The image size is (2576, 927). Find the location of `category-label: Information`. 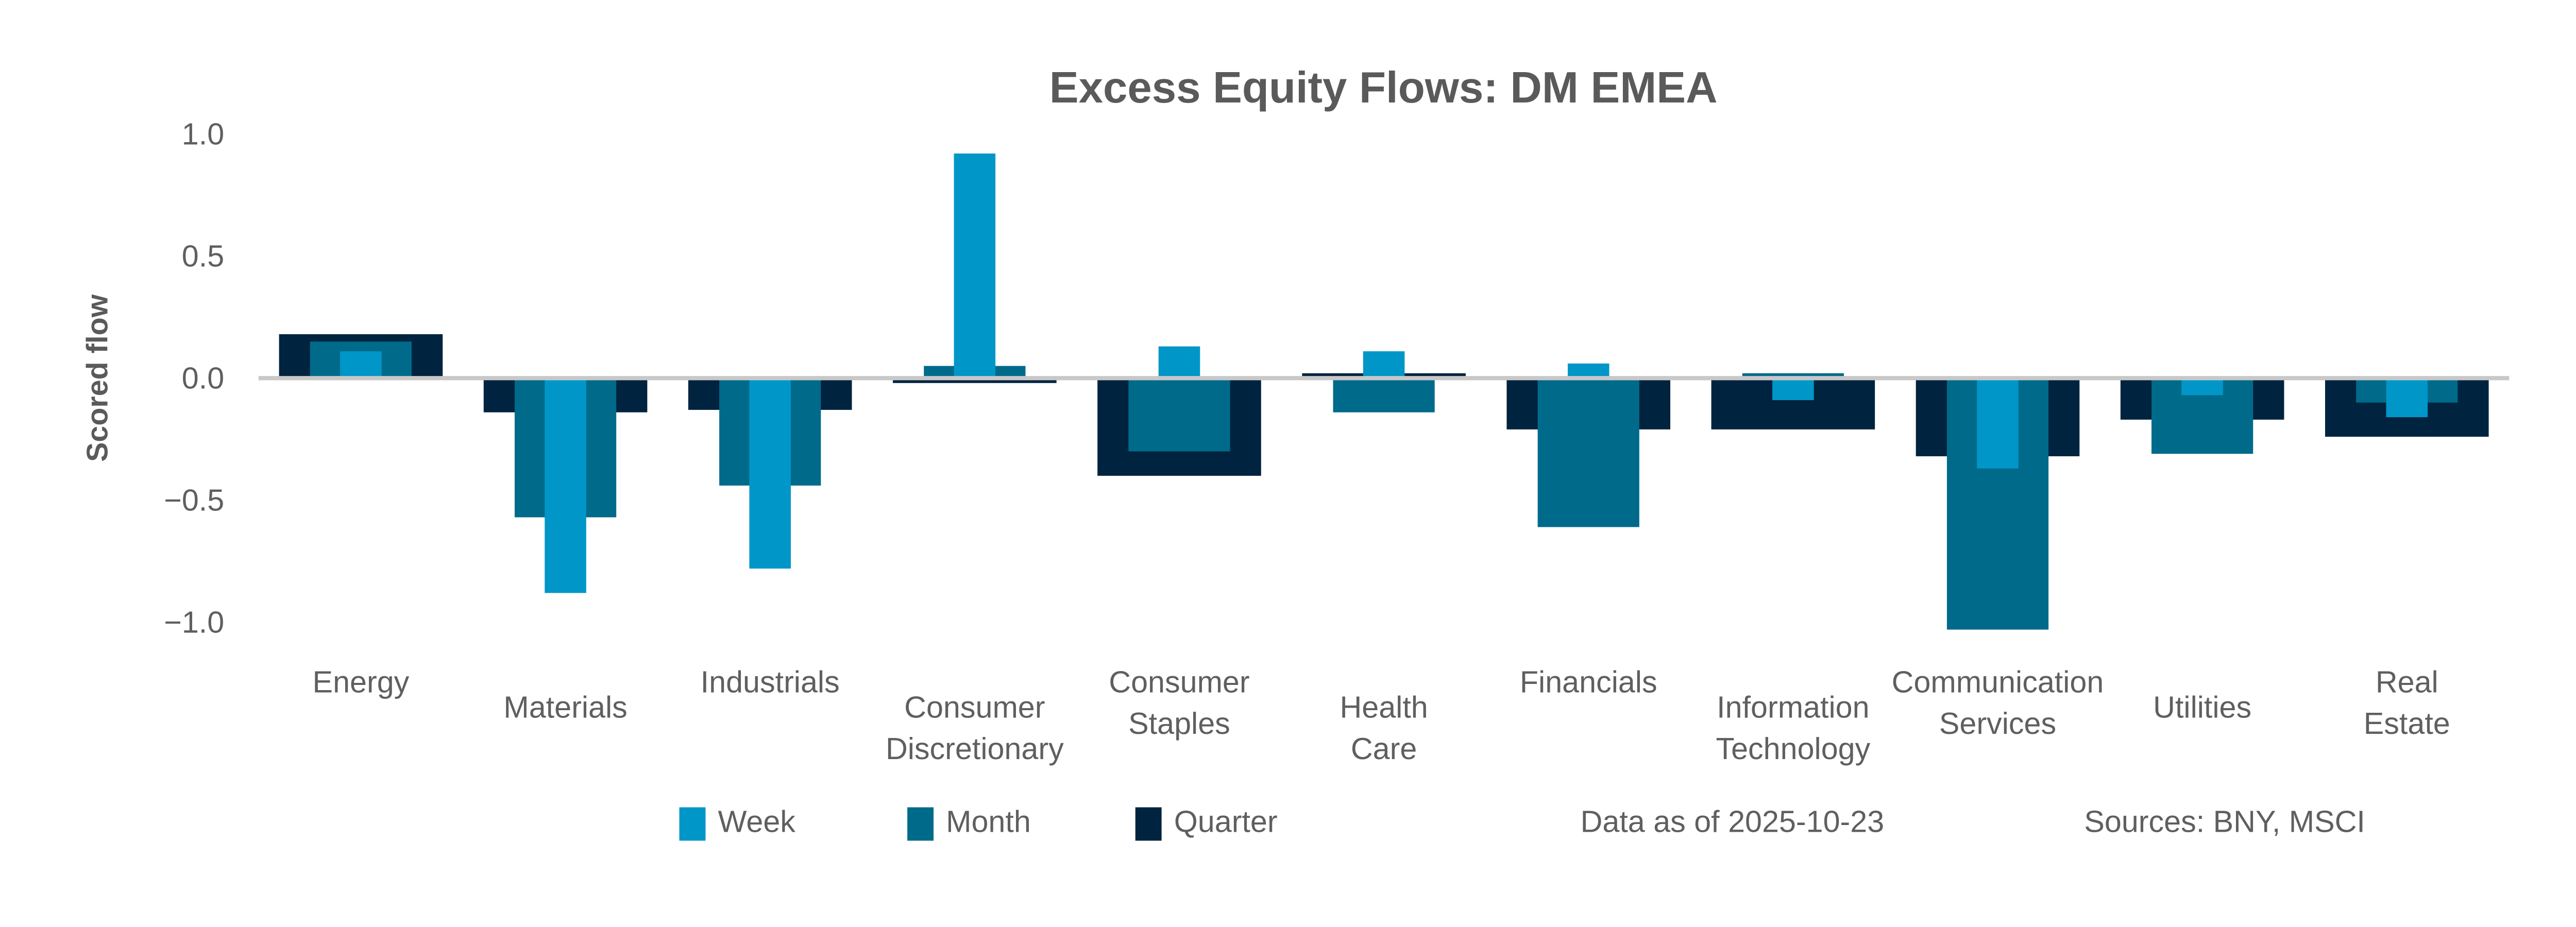

category-label: Information is located at coordinates (1793, 707).